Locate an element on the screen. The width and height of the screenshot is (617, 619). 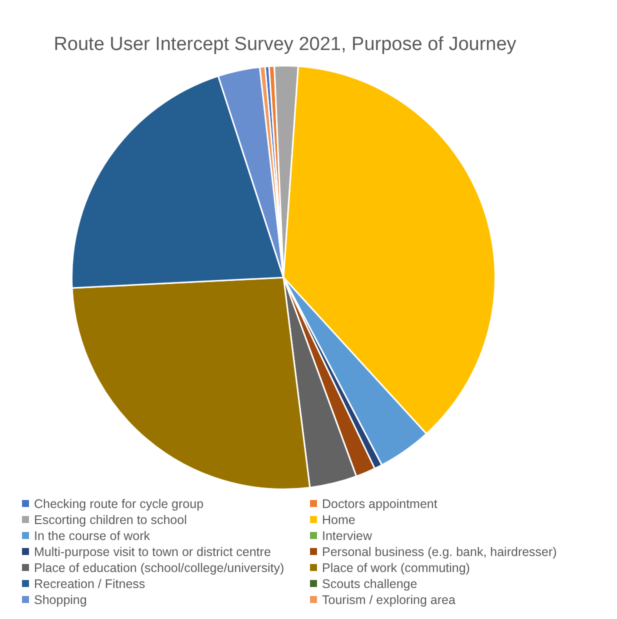
legend-label: Escorting children to school is located at coordinates (110, 519).